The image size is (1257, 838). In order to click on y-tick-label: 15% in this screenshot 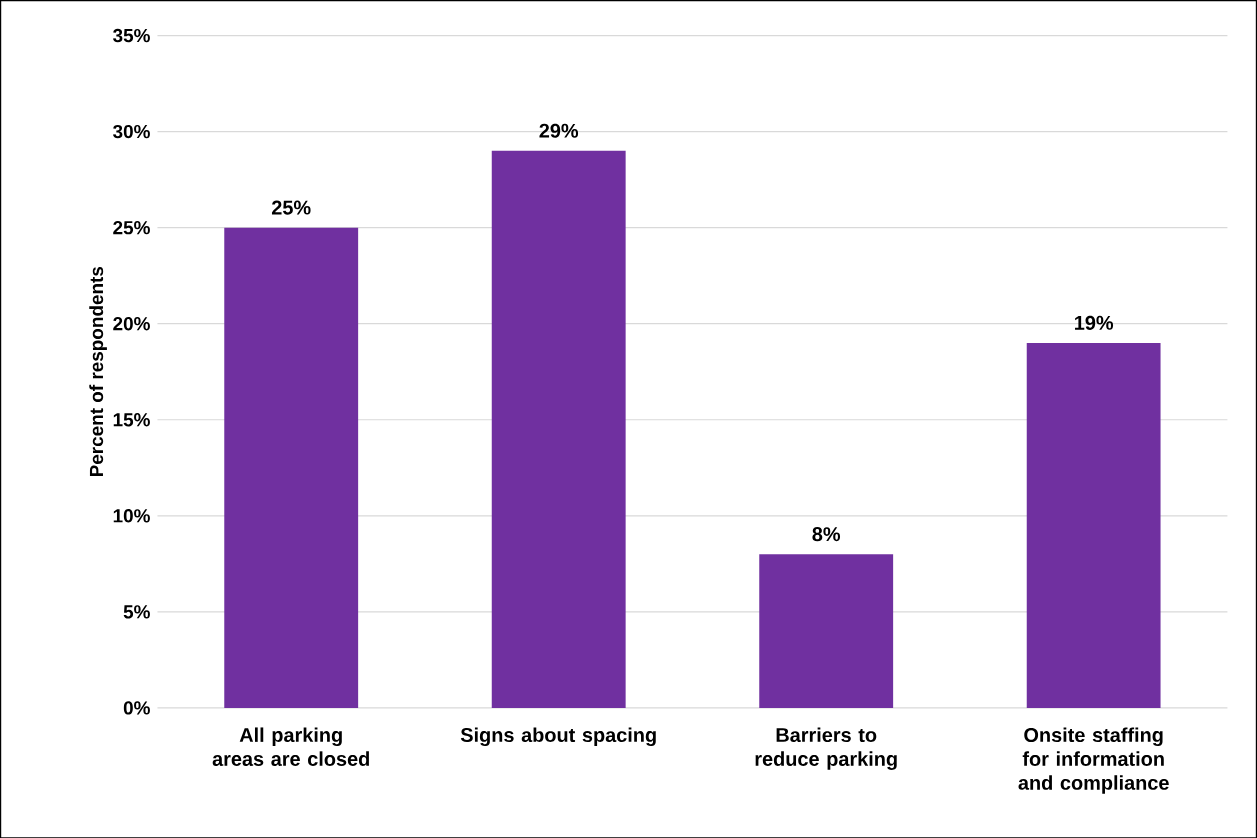, I will do `click(131, 419)`.